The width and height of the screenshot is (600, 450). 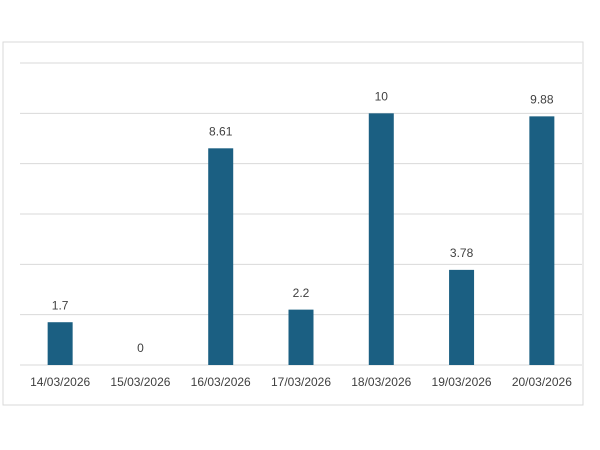 I want to click on x-tick-label: 20/03/2026, so click(x=542, y=382).